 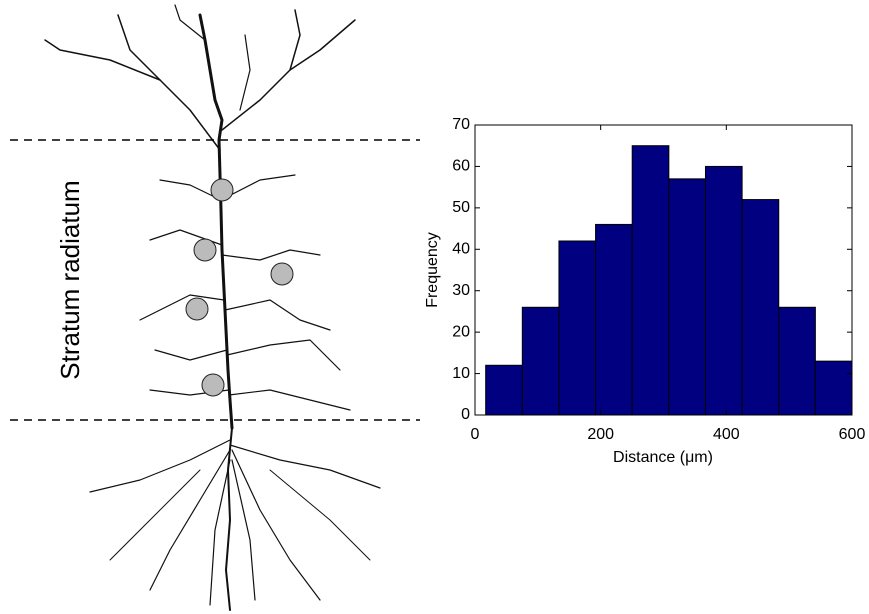 I want to click on x-tick-label: 200, so click(x=600, y=434).